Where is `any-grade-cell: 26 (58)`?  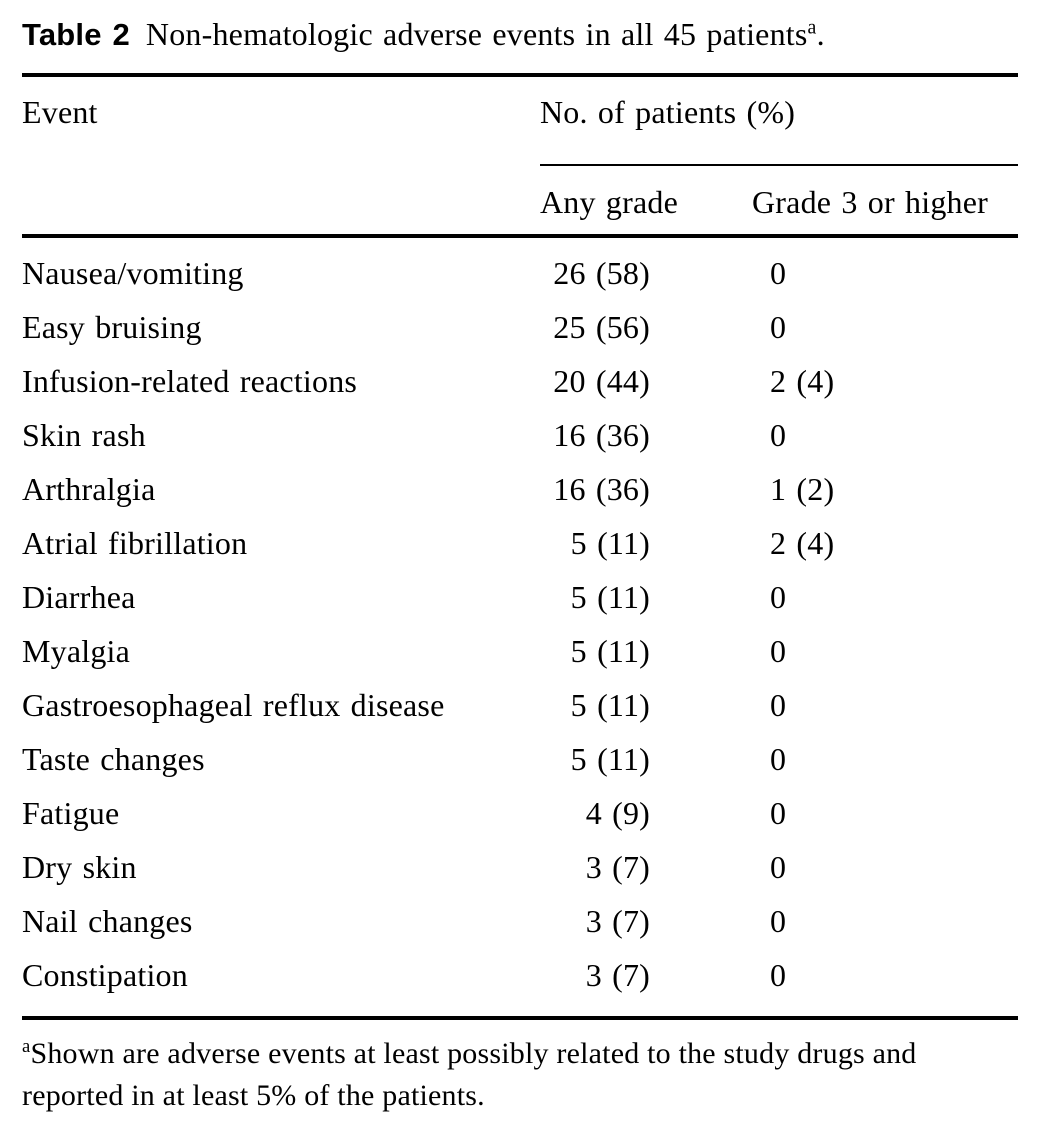
any-grade-cell: 26 (58) is located at coordinates (646, 268).